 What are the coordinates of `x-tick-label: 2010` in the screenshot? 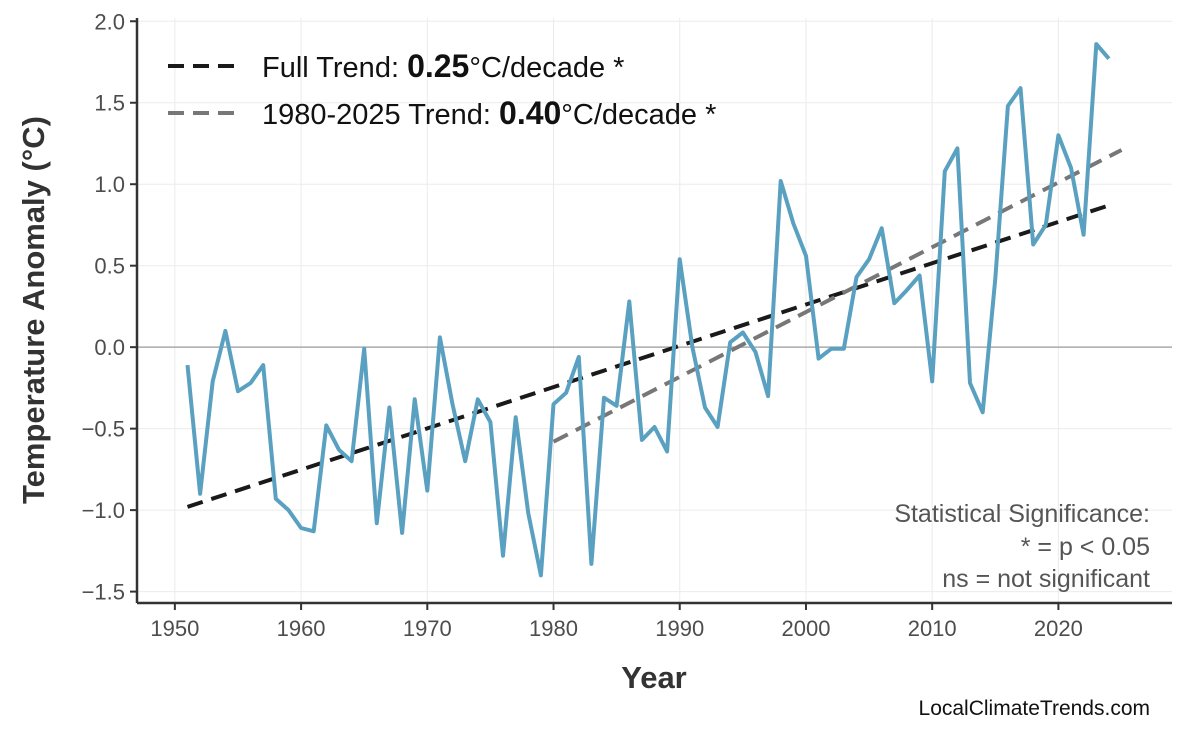 It's located at (932, 628).